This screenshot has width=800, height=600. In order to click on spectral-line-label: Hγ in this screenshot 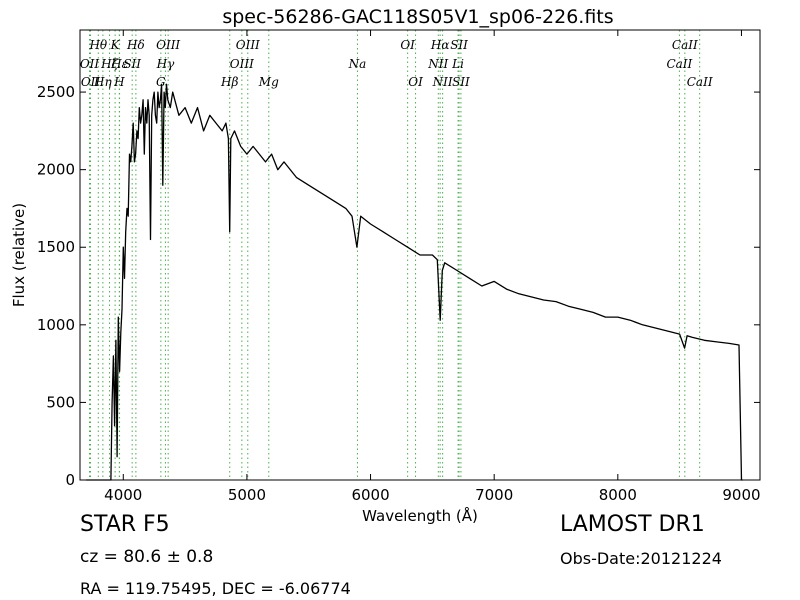, I will do `click(165, 64)`.